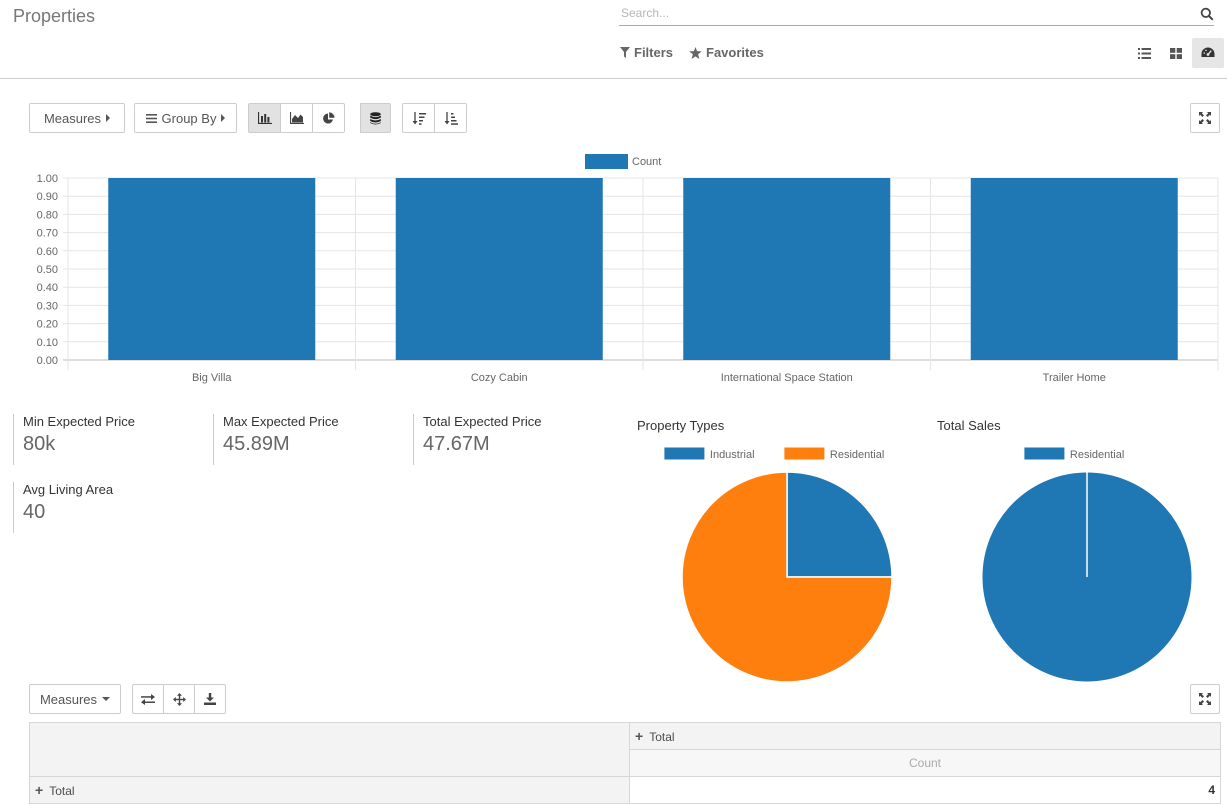  I want to click on group-by-label: Group By, so click(189, 118).